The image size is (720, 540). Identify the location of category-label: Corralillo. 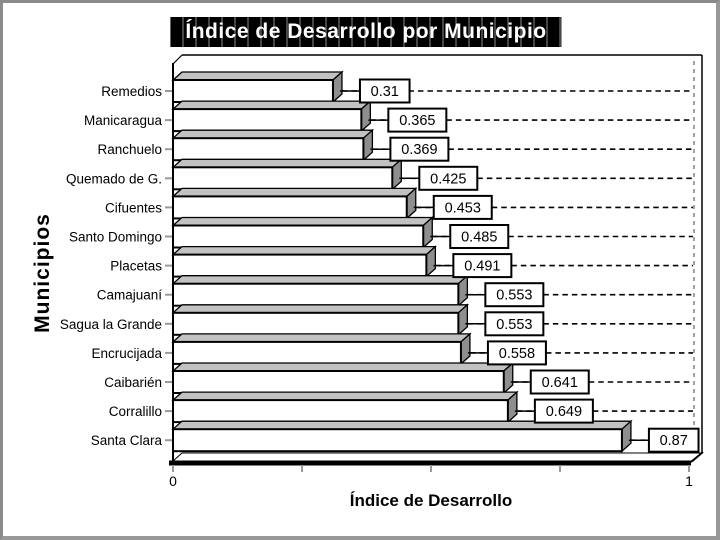
(135, 411).